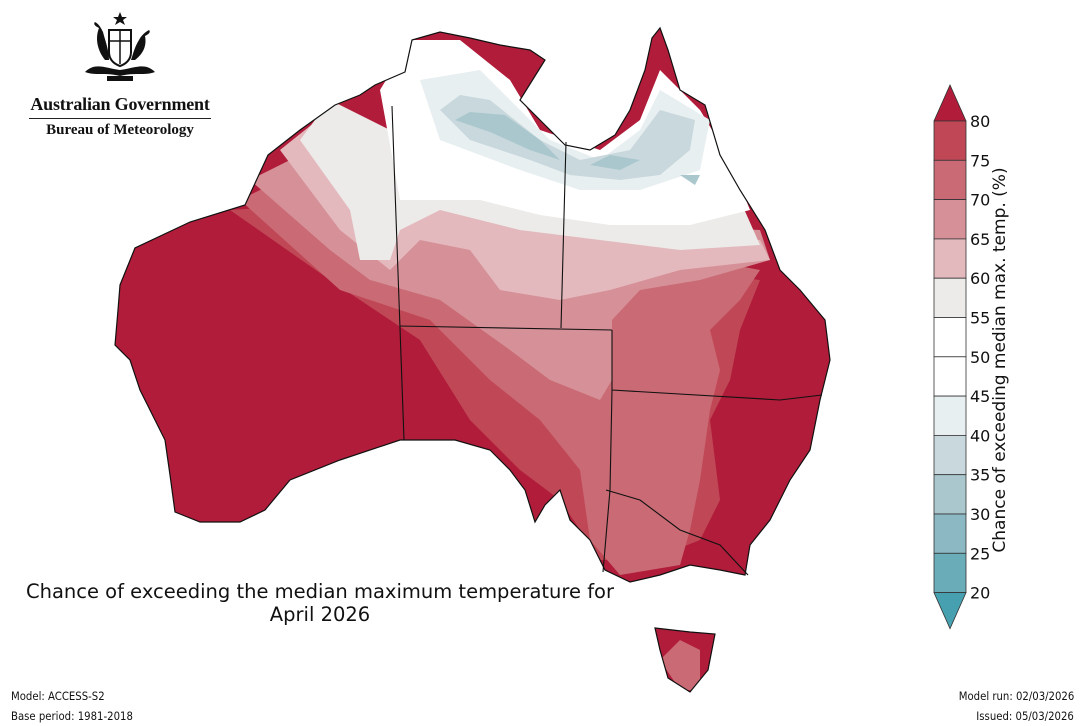  Describe the element at coordinates (980, 396) in the screenshot. I see `colorbar-tick-label: 45` at that location.